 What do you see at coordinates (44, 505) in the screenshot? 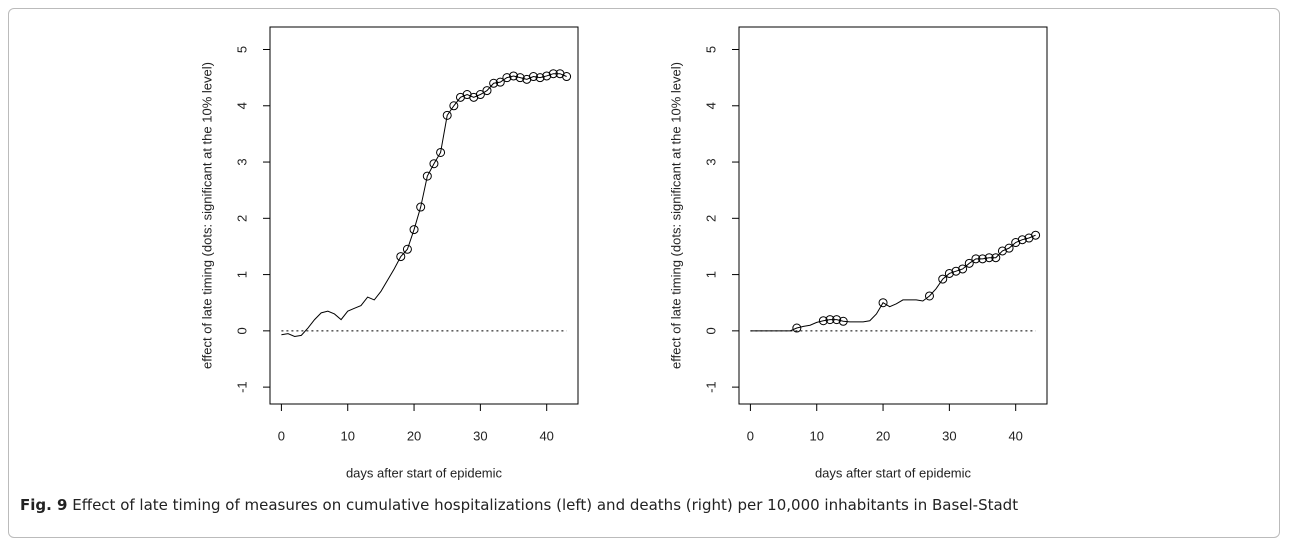
I see `caption-label: Fig. 9` at bounding box center [44, 505].